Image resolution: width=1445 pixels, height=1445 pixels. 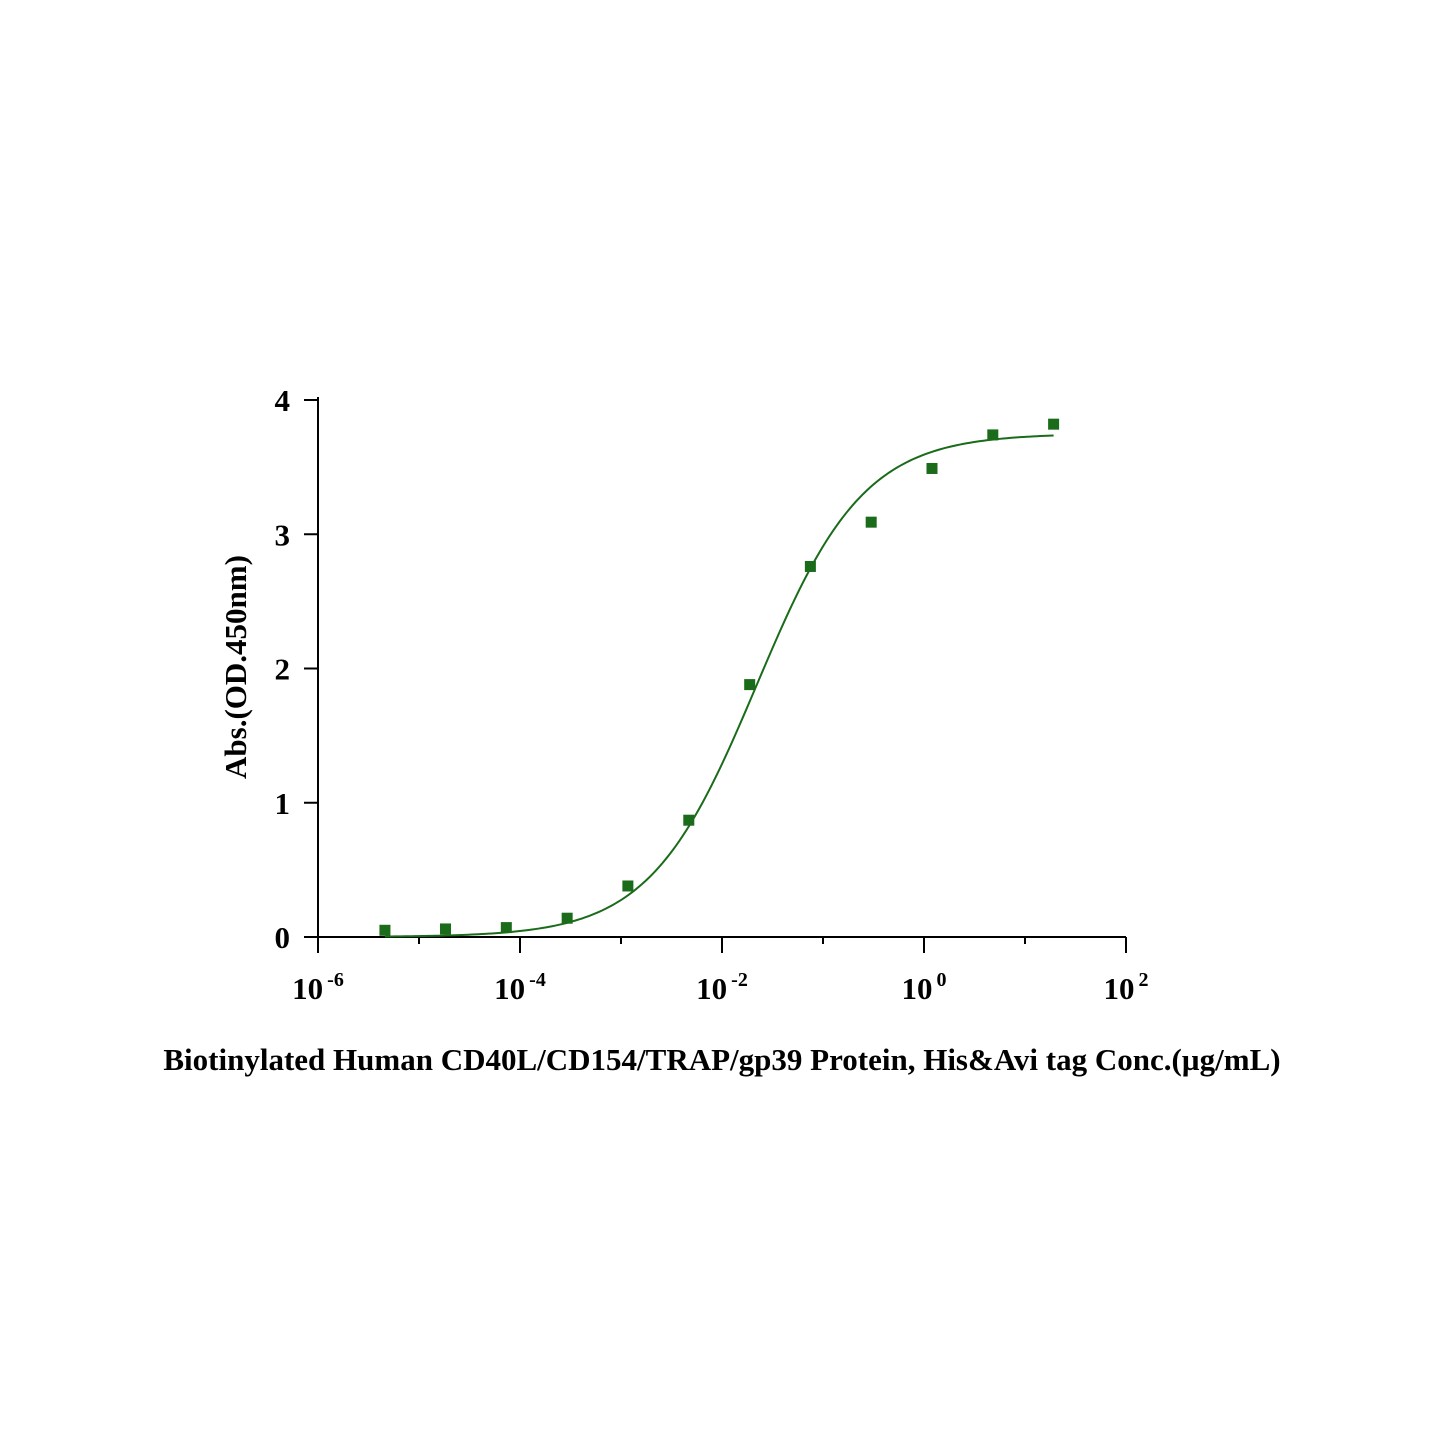 I want to click on y-tick-label: 2, so click(x=283, y=669).